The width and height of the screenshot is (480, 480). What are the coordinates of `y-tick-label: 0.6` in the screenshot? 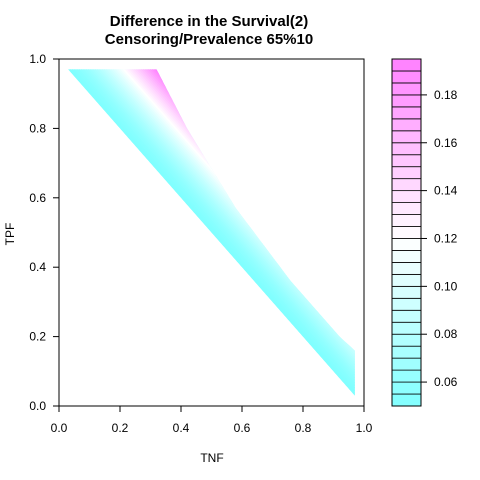 It's located at (37, 198).